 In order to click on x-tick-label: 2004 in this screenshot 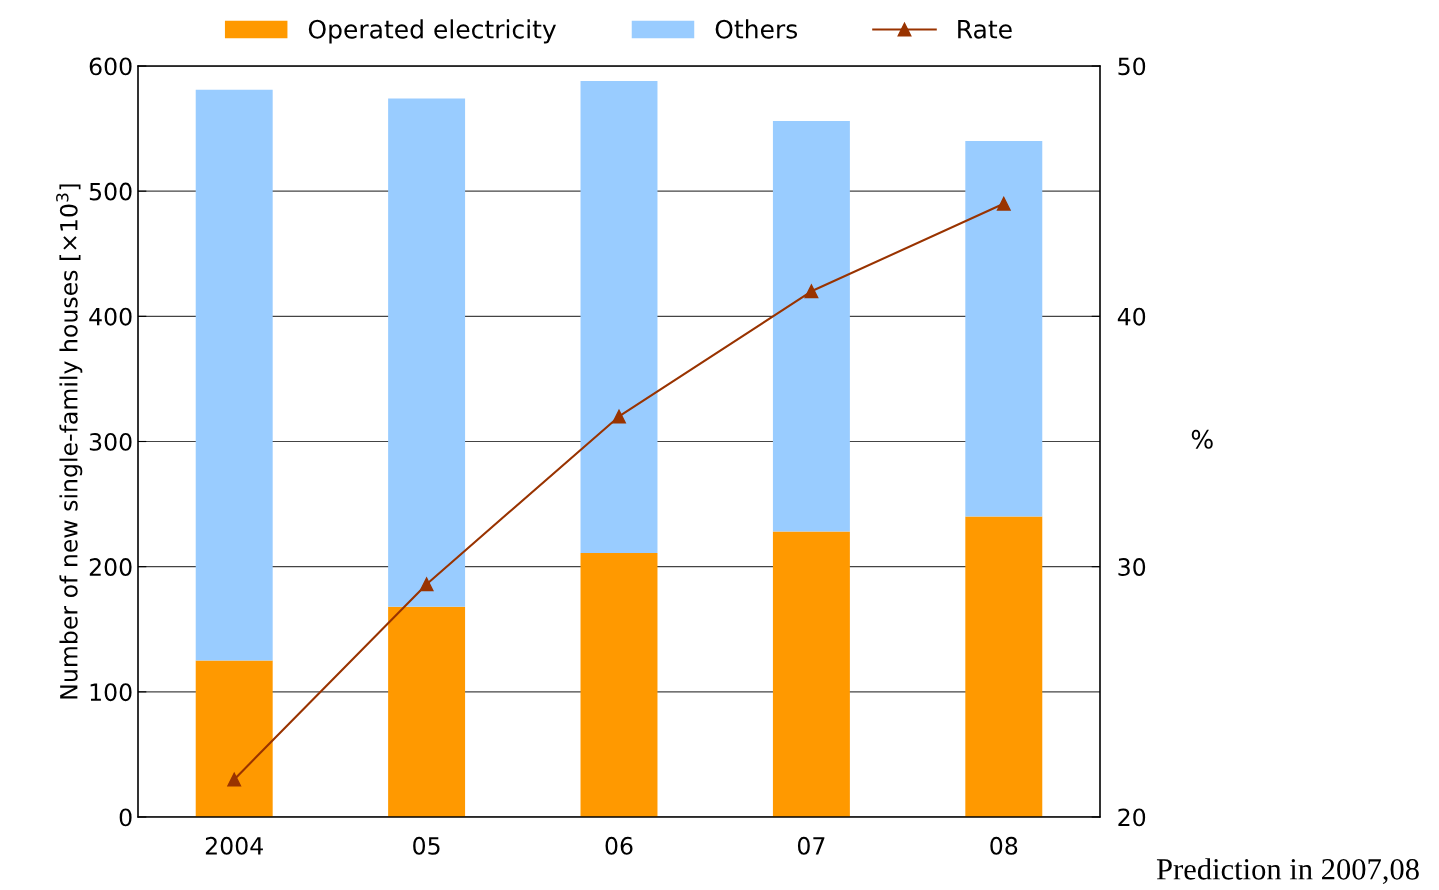, I will do `click(234, 845)`.